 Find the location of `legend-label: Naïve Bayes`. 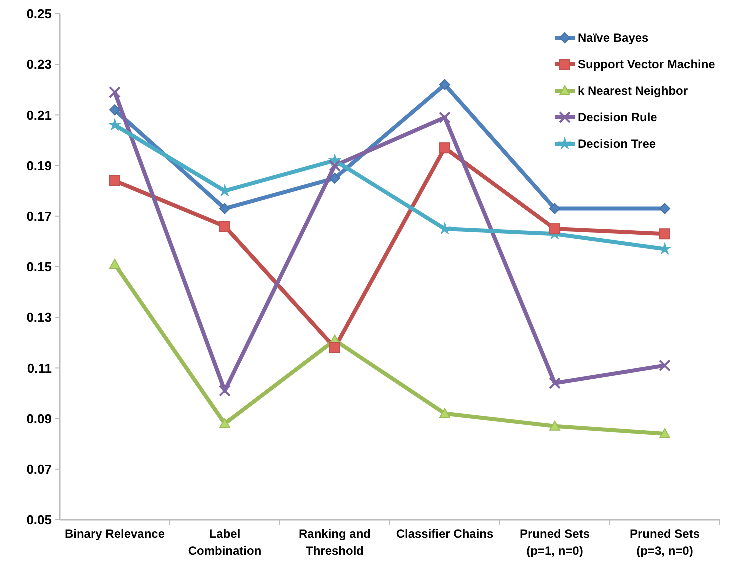

legend-label: Naïve Bayes is located at coordinates (614, 38).